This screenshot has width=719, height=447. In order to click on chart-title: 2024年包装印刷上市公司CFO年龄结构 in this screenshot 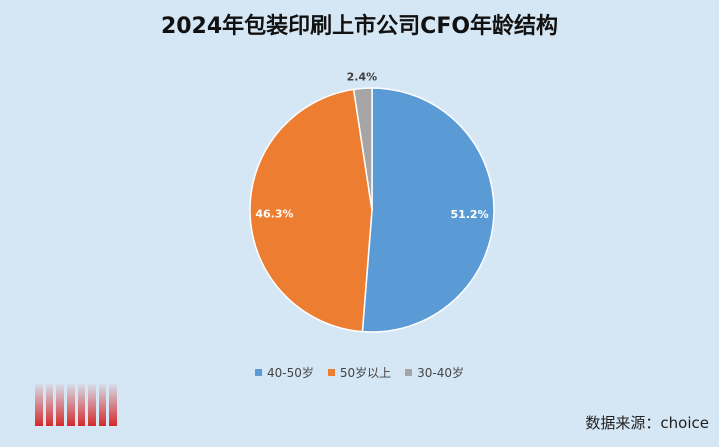, I will do `click(359, 26)`.